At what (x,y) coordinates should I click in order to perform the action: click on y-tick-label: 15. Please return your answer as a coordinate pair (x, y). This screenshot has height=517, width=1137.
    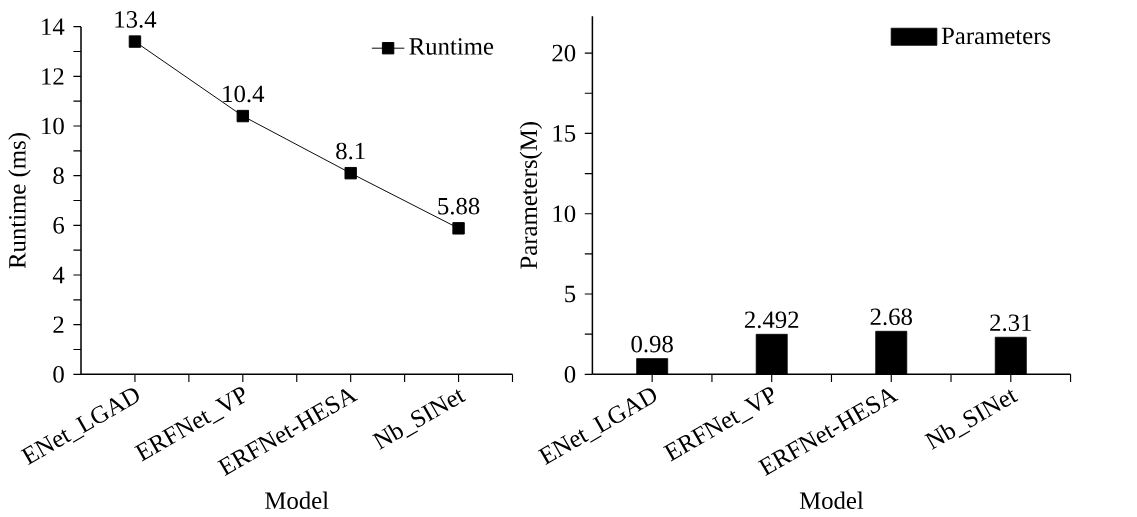
    Looking at the image, I should click on (564, 133).